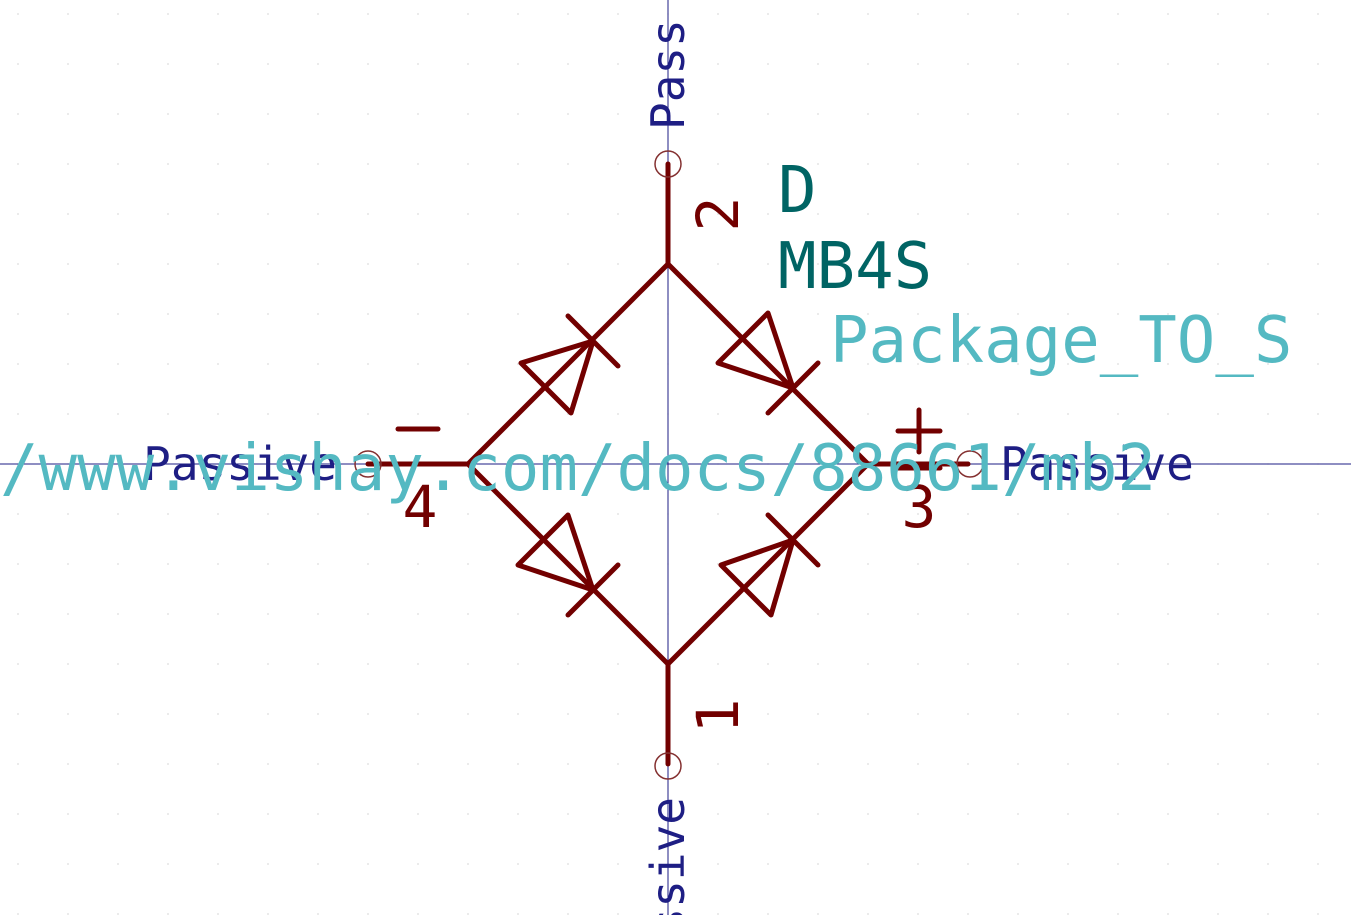  What do you see at coordinates (368, 464) in the screenshot?
I see `pin-4-end` at bounding box center [368, 464].